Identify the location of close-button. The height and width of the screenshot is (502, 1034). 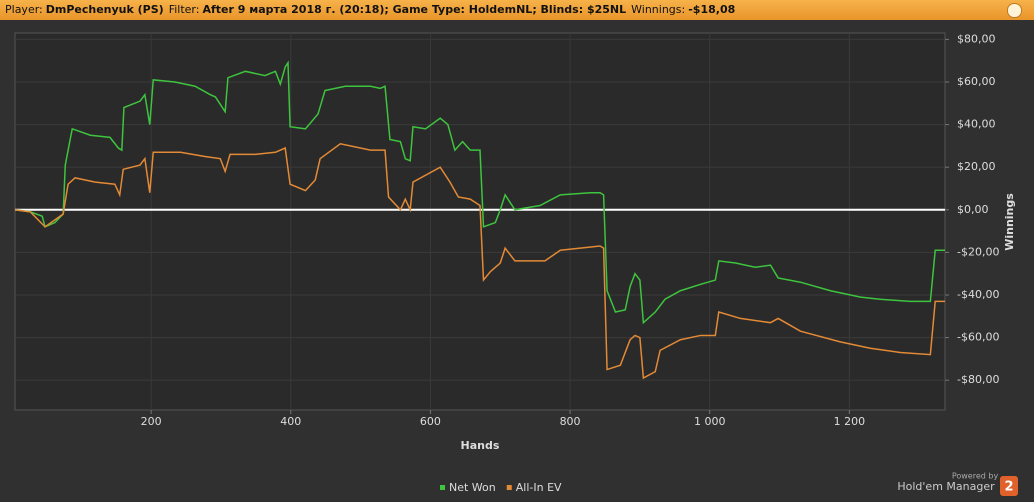
(1014, 10).